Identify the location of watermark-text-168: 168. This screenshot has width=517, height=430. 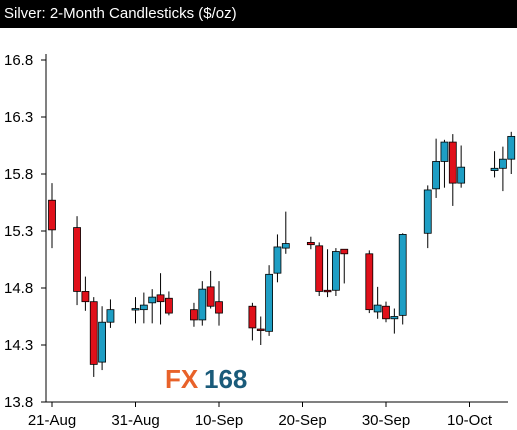
(225, 379).